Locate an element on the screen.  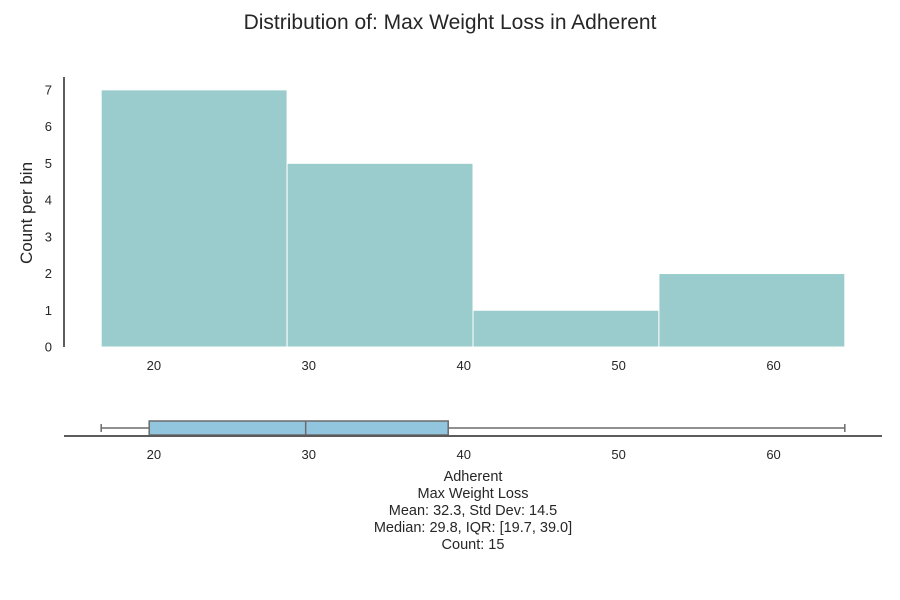
y-tick-label: 4 is located at coordinates (48, 200).